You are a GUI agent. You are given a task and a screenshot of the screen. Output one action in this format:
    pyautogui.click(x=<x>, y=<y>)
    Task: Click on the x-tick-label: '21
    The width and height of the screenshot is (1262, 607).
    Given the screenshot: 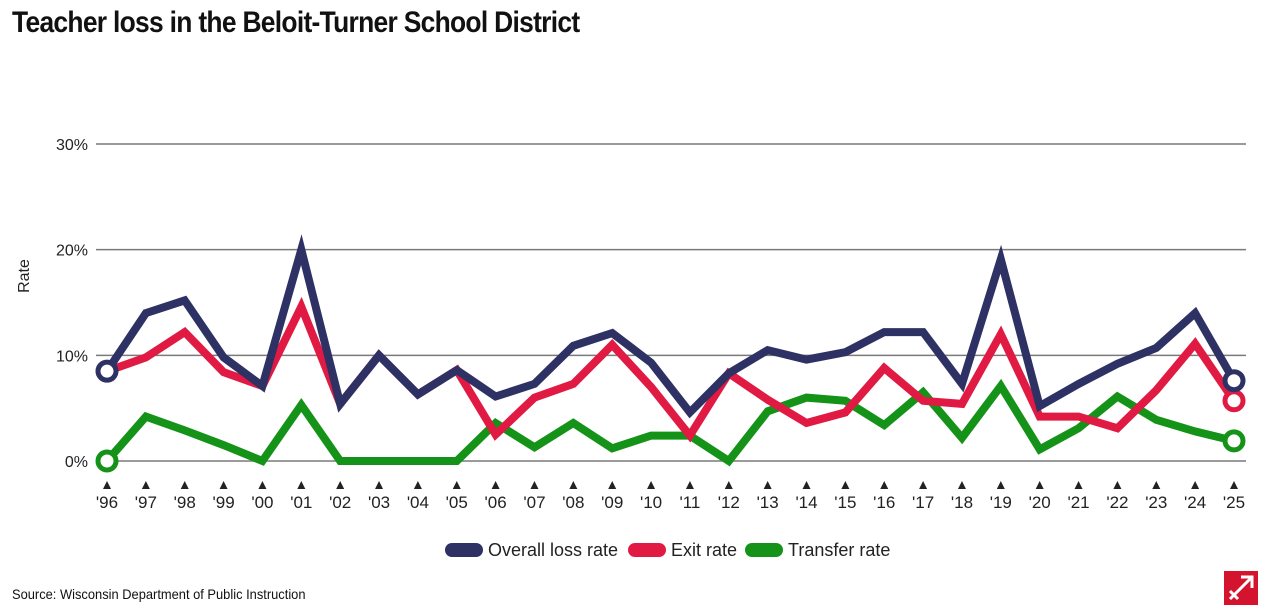 What is the action you would take?
    pyautogui.click(x=1078, y=502)
    